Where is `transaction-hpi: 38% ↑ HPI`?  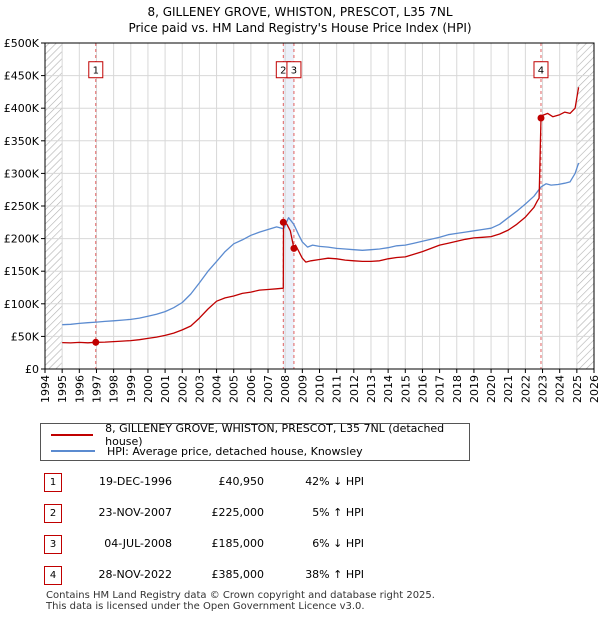
transaction-hpi: 38% ↑ HPI is located at coordinates (334, 574).